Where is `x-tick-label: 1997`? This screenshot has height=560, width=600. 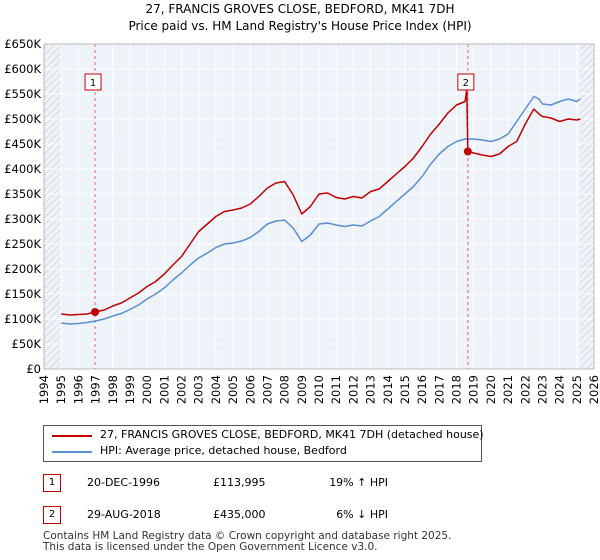
x-tick-label: 1997 is located at coordinates (96, 389).